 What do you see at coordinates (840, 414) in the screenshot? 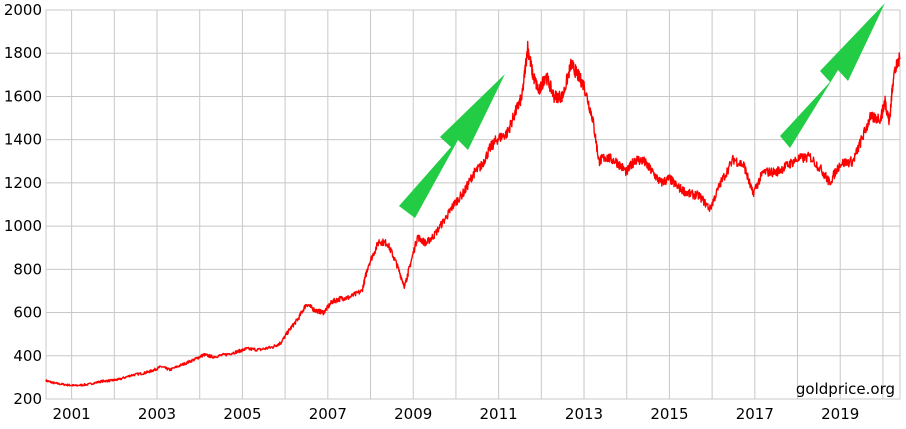
I see `x-tick-label: 2019` at bounding box center [840, 414].